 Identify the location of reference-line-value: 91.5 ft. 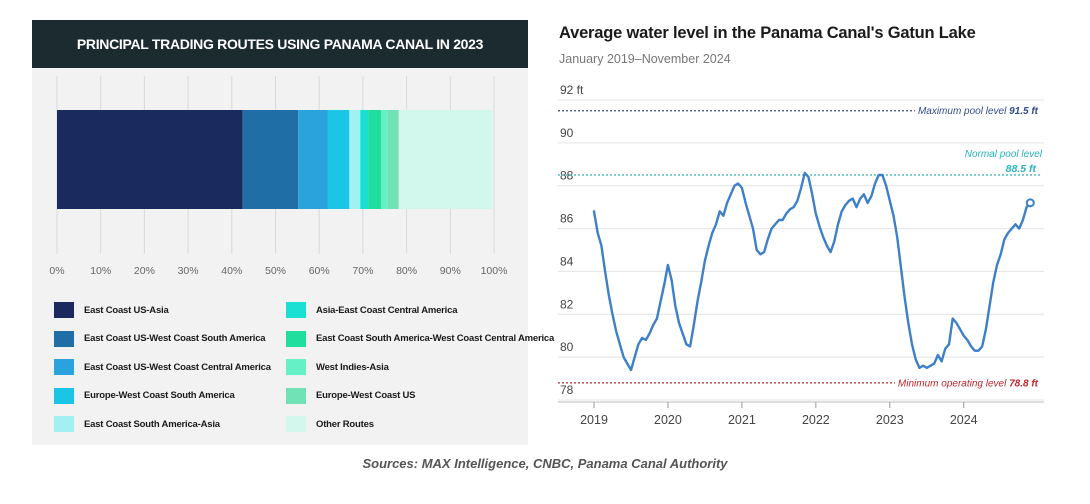
(1024, 111).